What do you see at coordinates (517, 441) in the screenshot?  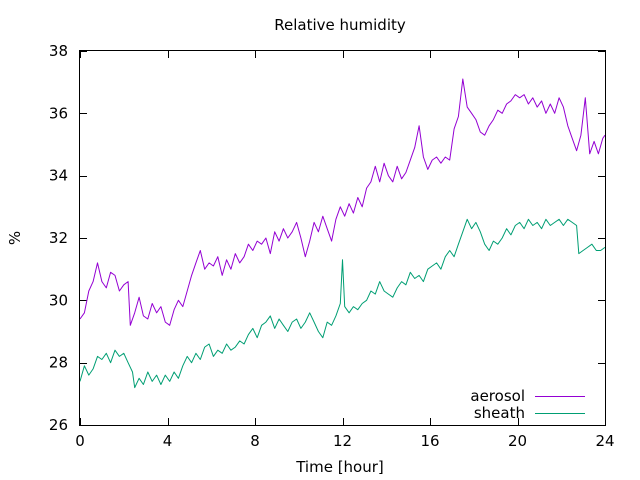 I see `x-tick-label: 20` at bounding box center [517, 441].